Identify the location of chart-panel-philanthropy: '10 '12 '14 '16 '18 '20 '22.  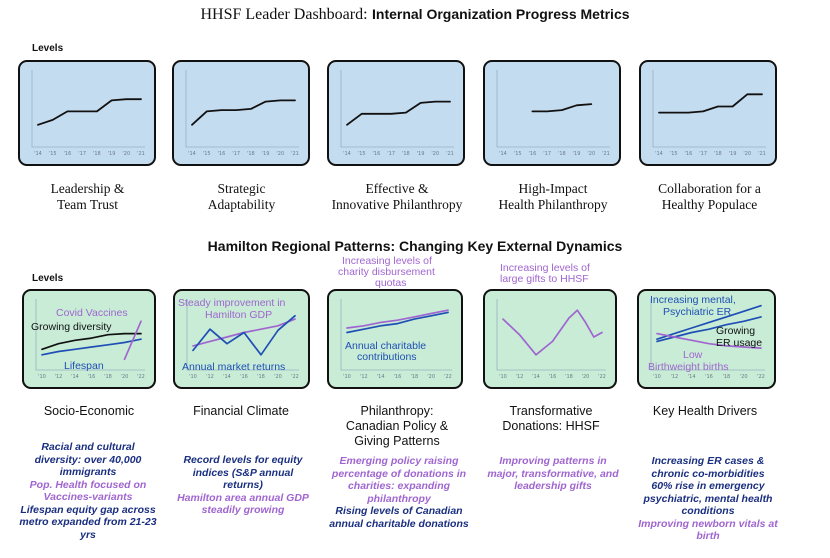
(395, 339).